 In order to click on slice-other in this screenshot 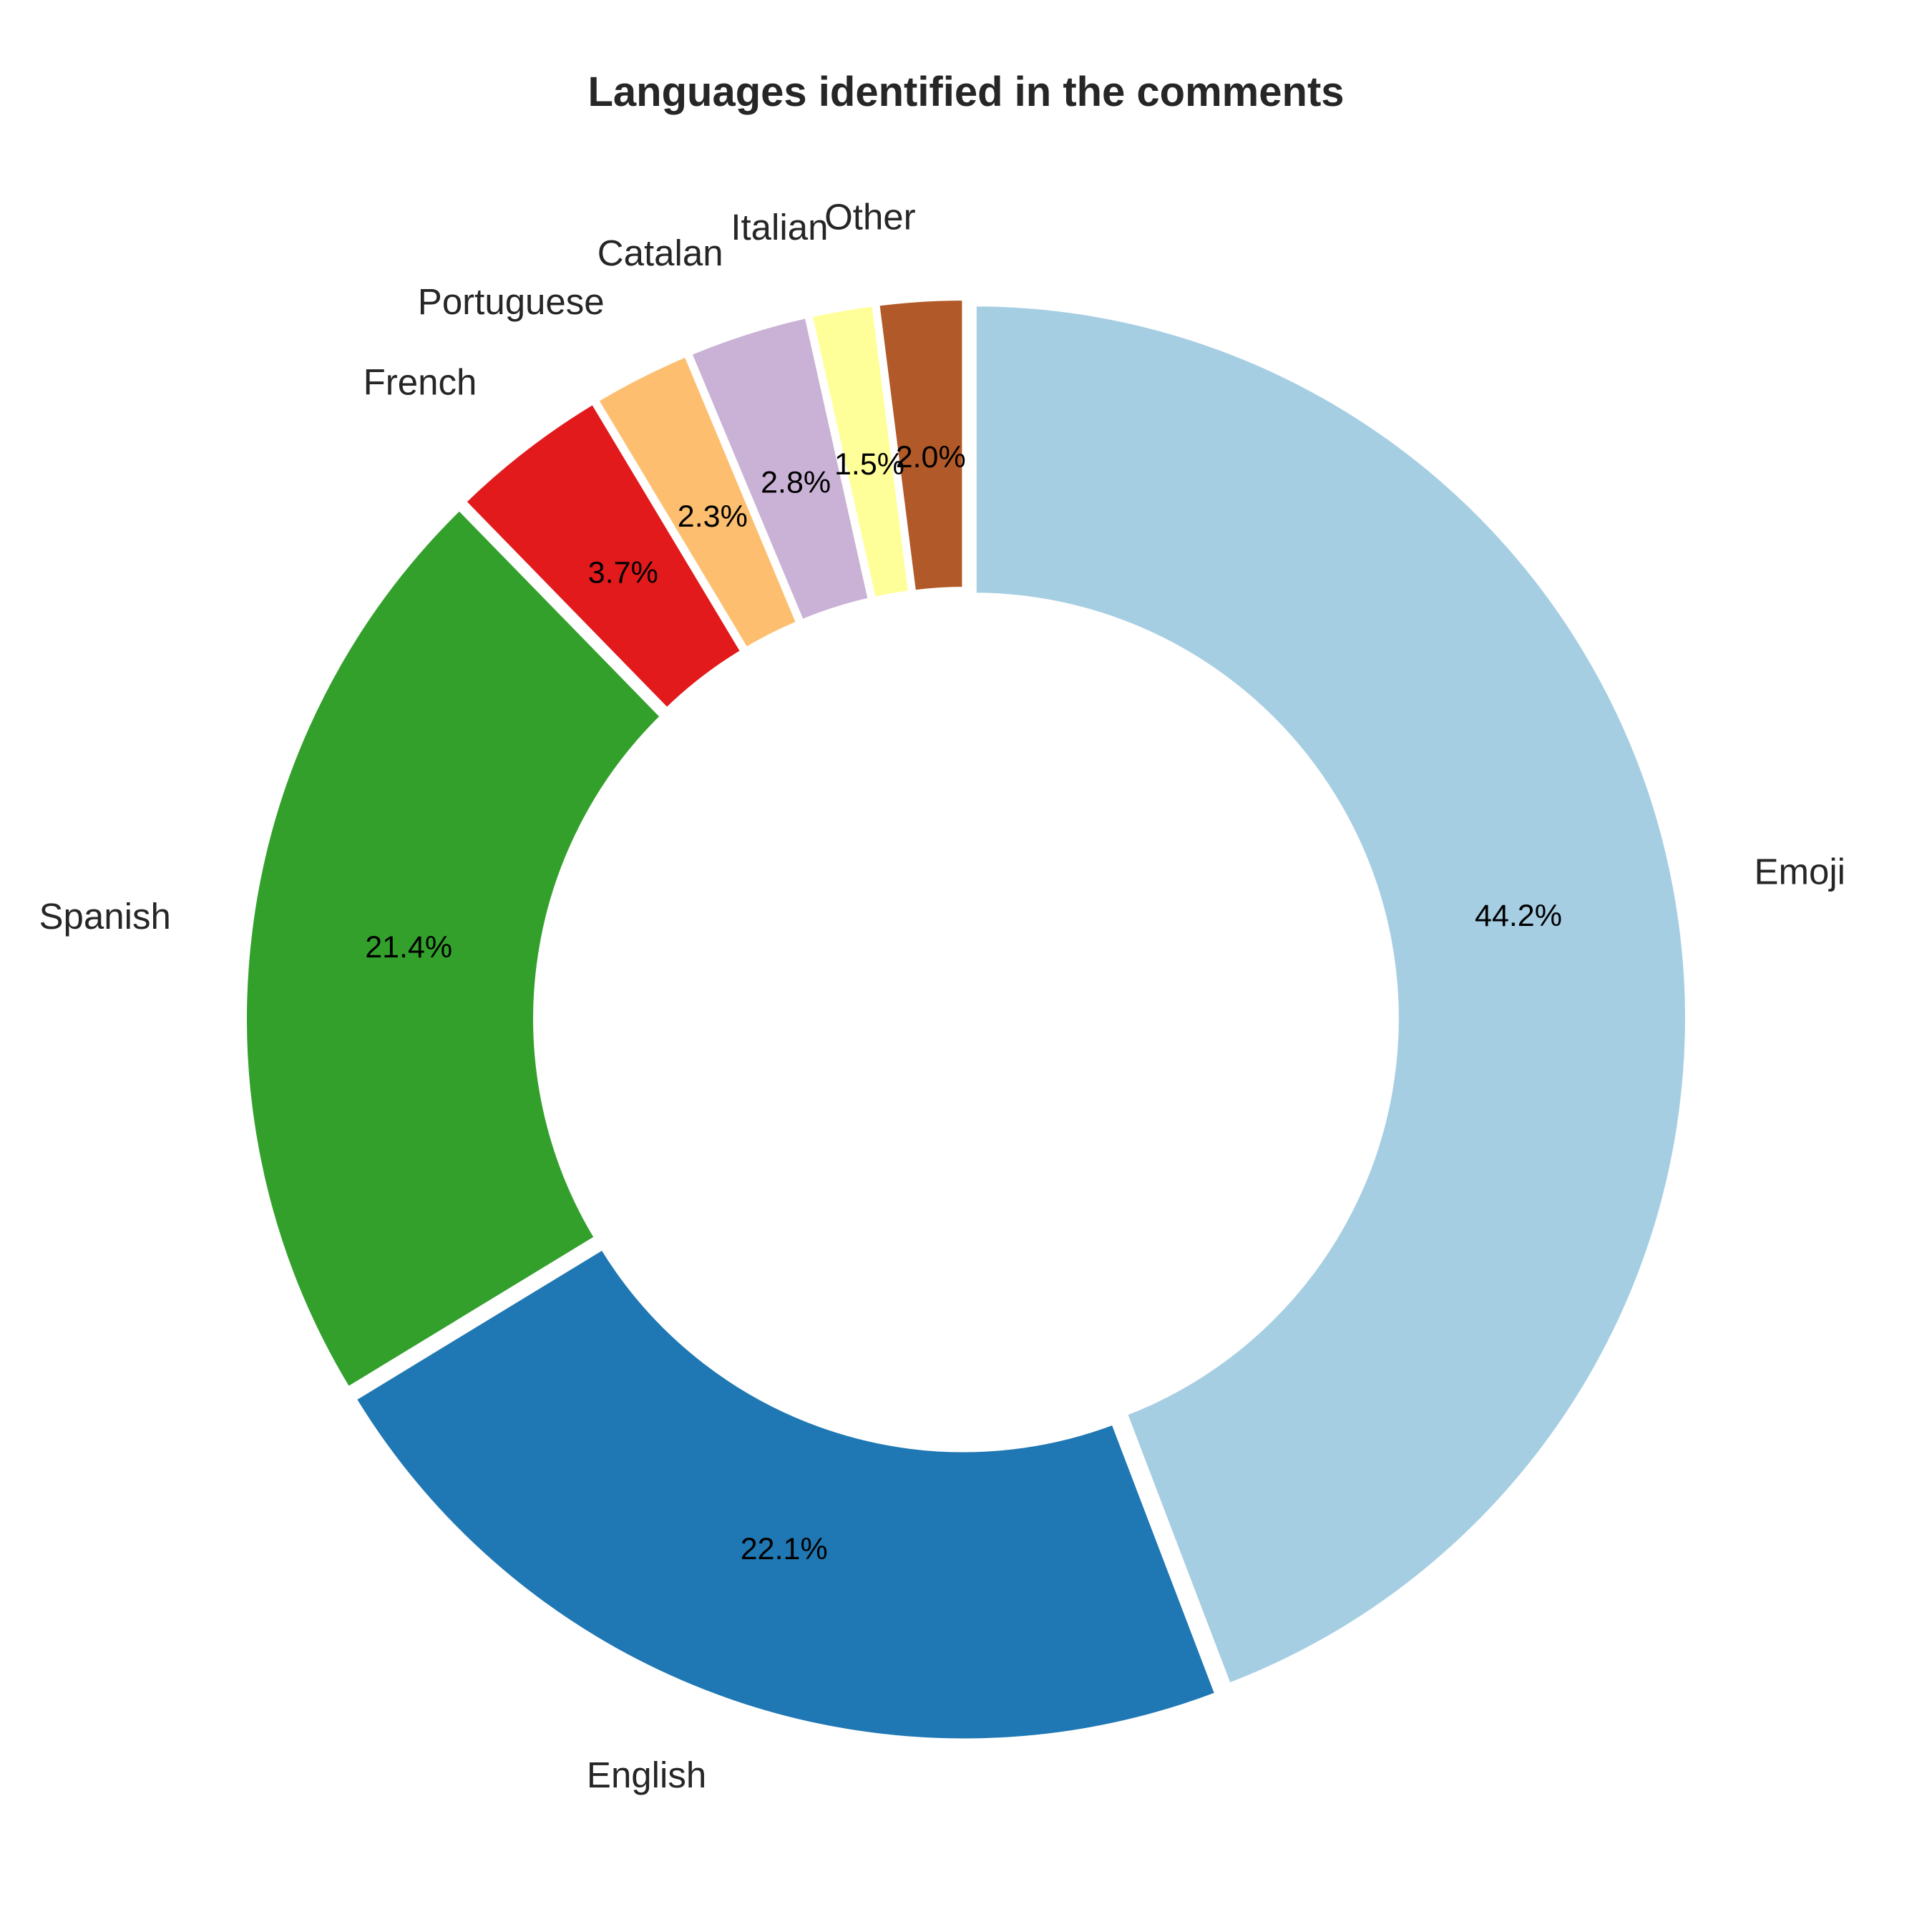, I will do `click(921, 445)`.